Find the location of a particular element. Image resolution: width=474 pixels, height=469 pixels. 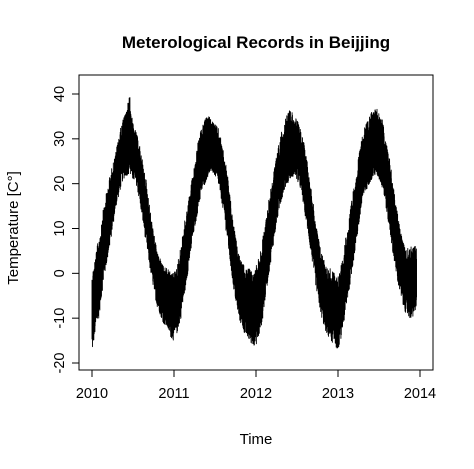

chart-title: Meterological Records in Beijjing is located at coordinates (256, 42).